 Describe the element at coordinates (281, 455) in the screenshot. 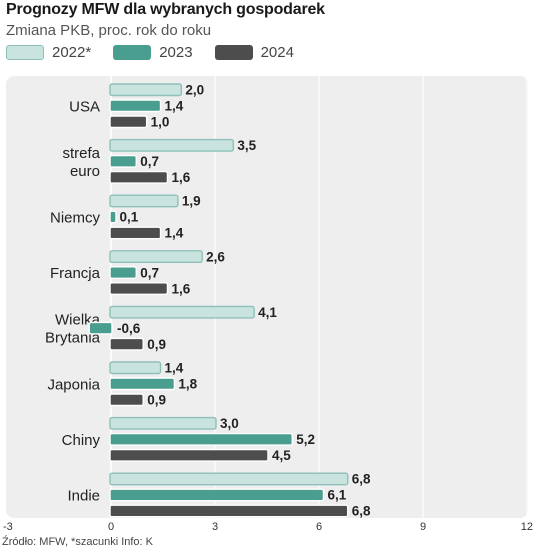

I see `data-label: 4,5` at that location.